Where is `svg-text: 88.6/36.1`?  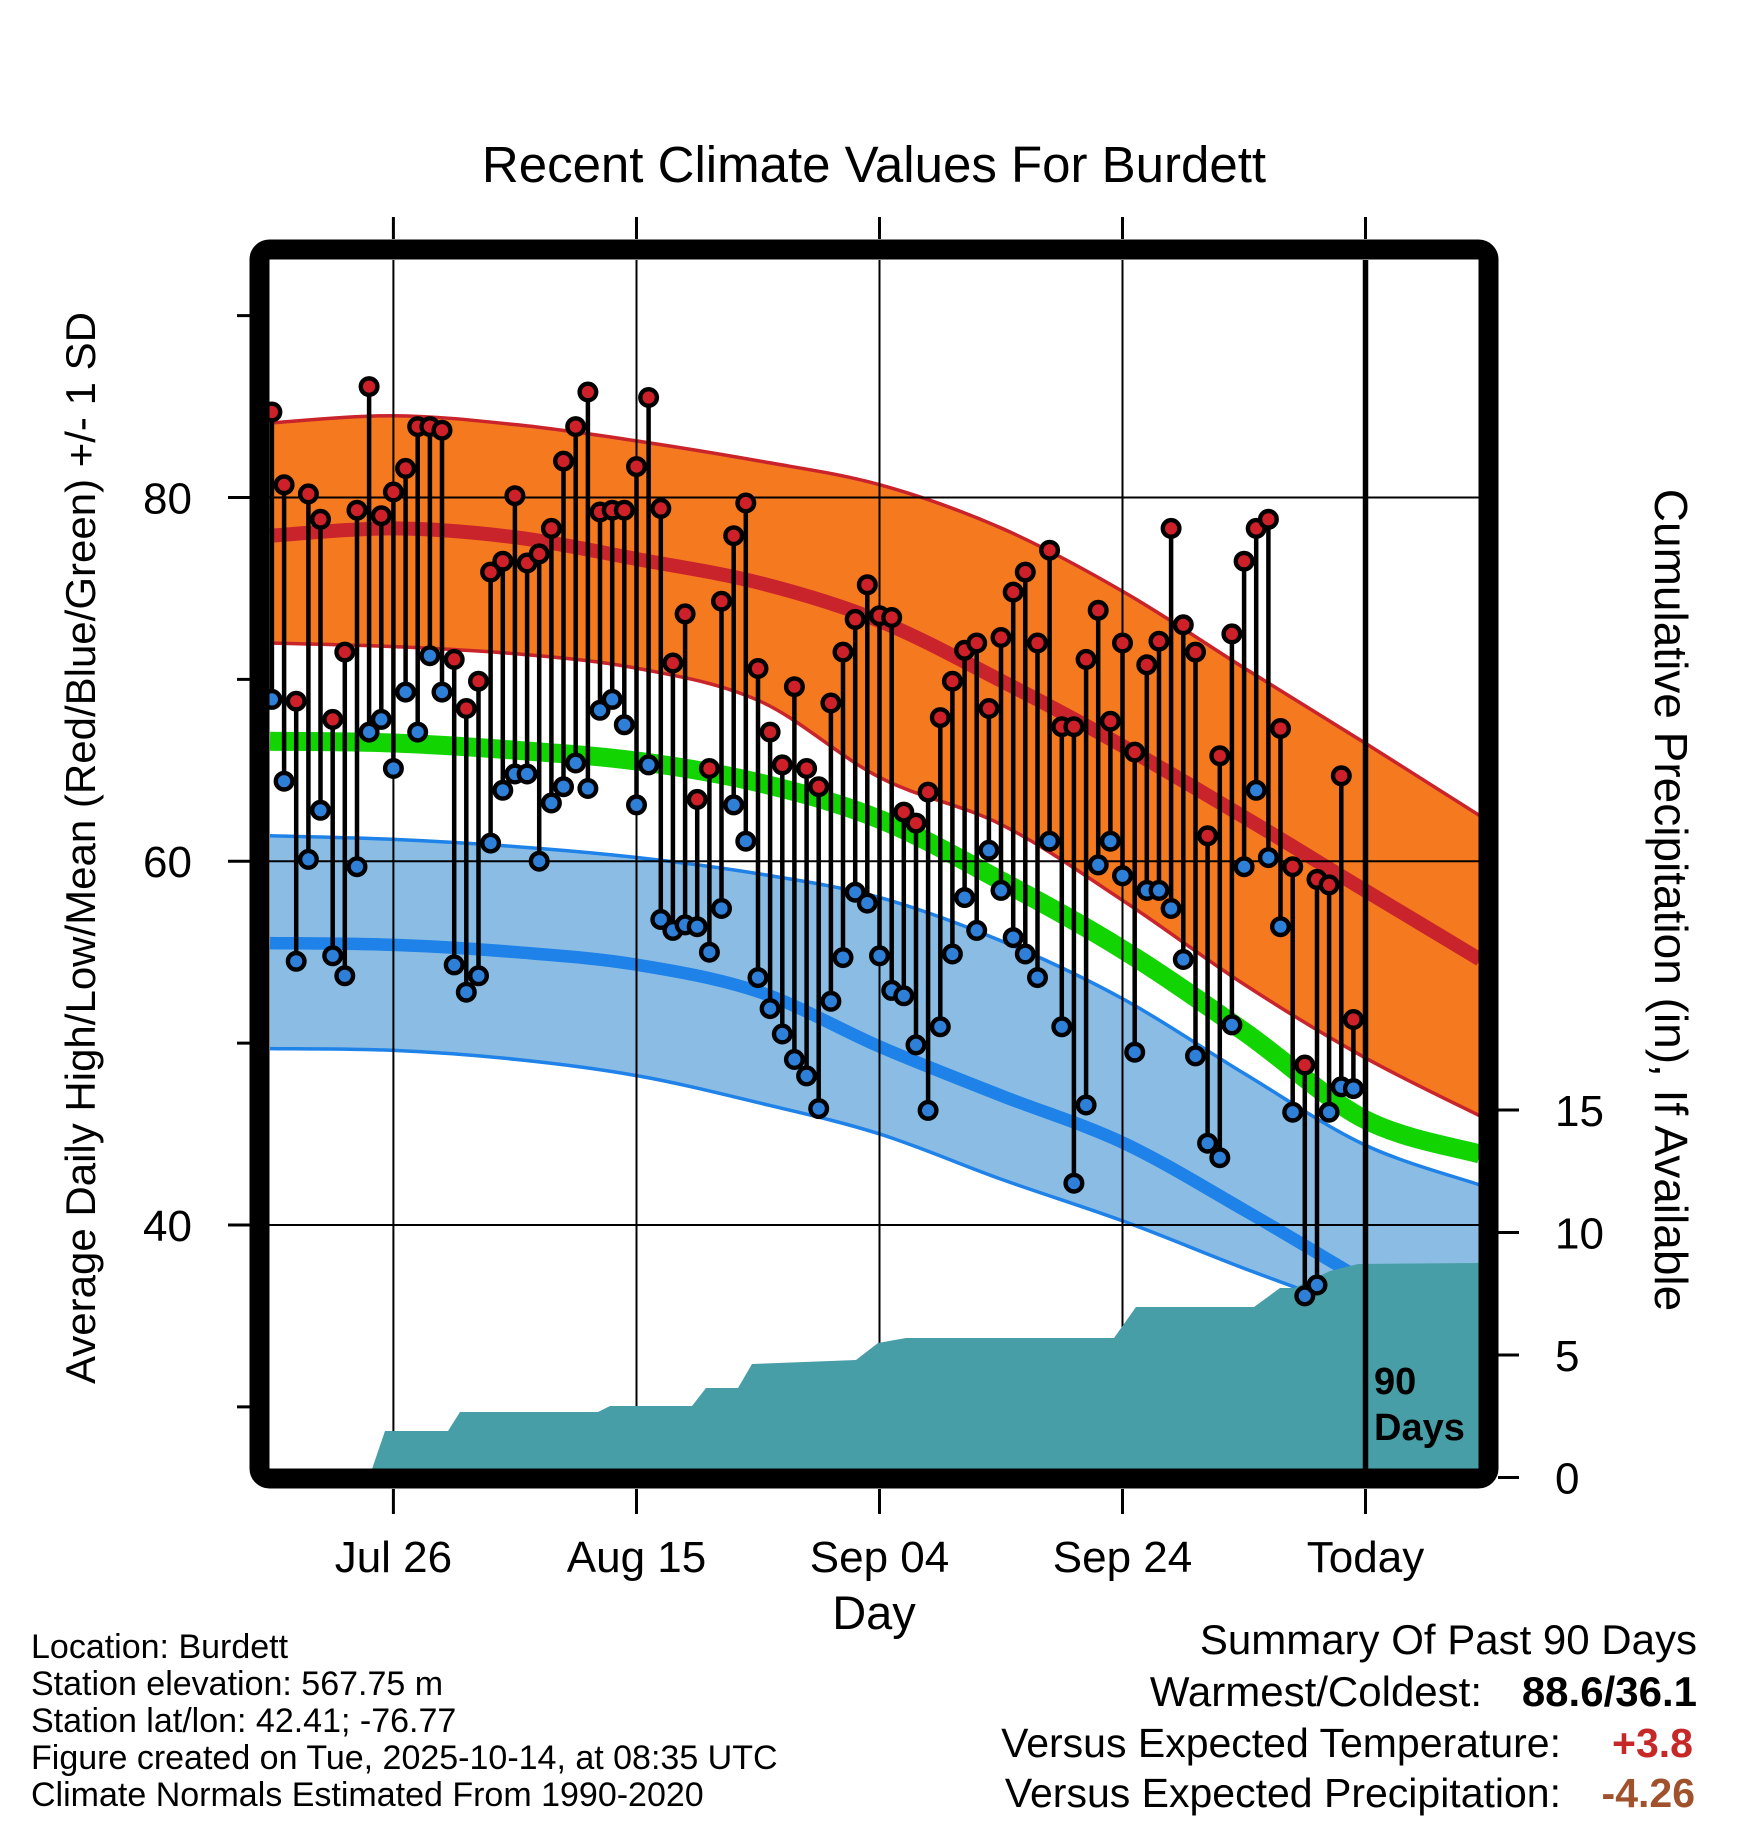
svg-text: 88.6/36.1 is located at coordinates (1609, 1691).